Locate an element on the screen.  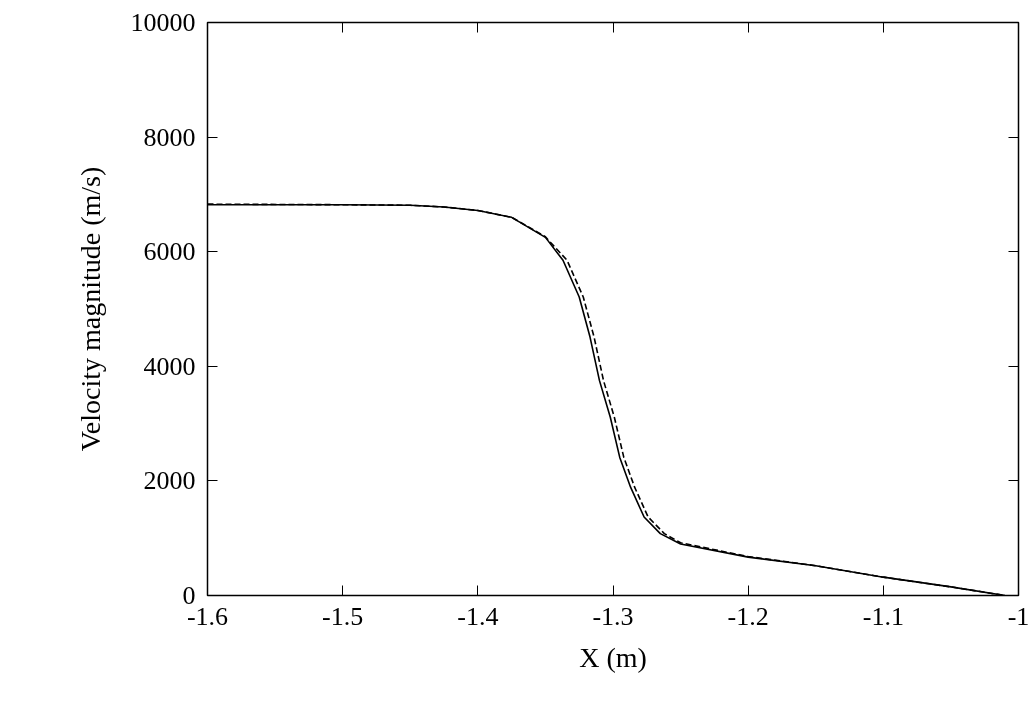
y-tick-label: 4000 is located at coordinates (169, 366).